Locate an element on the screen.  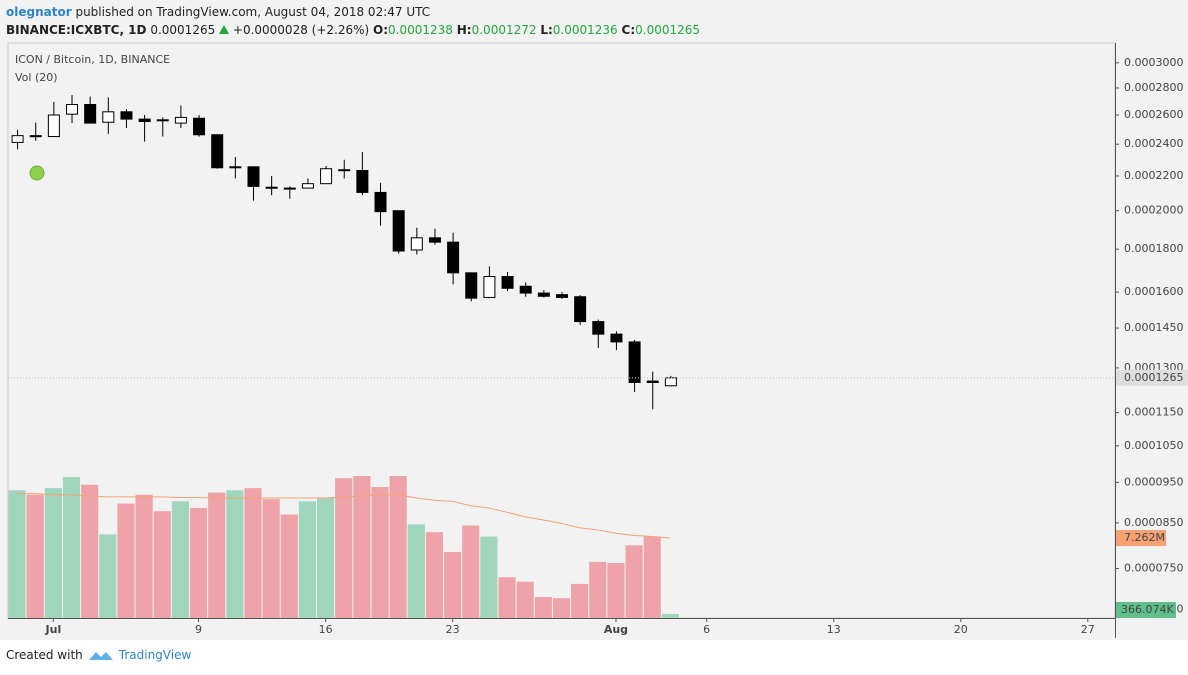
legend-title: ICON / Bitcoin, 1D, BINANCE is located at coordinates (92, 59).